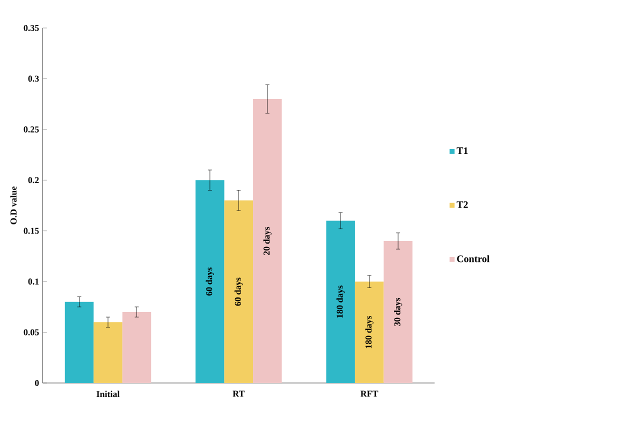 Image resolution: width=621 pixels, height=421 pixels. I want to click on y-axis-title: O.D value, so click(13, 205).